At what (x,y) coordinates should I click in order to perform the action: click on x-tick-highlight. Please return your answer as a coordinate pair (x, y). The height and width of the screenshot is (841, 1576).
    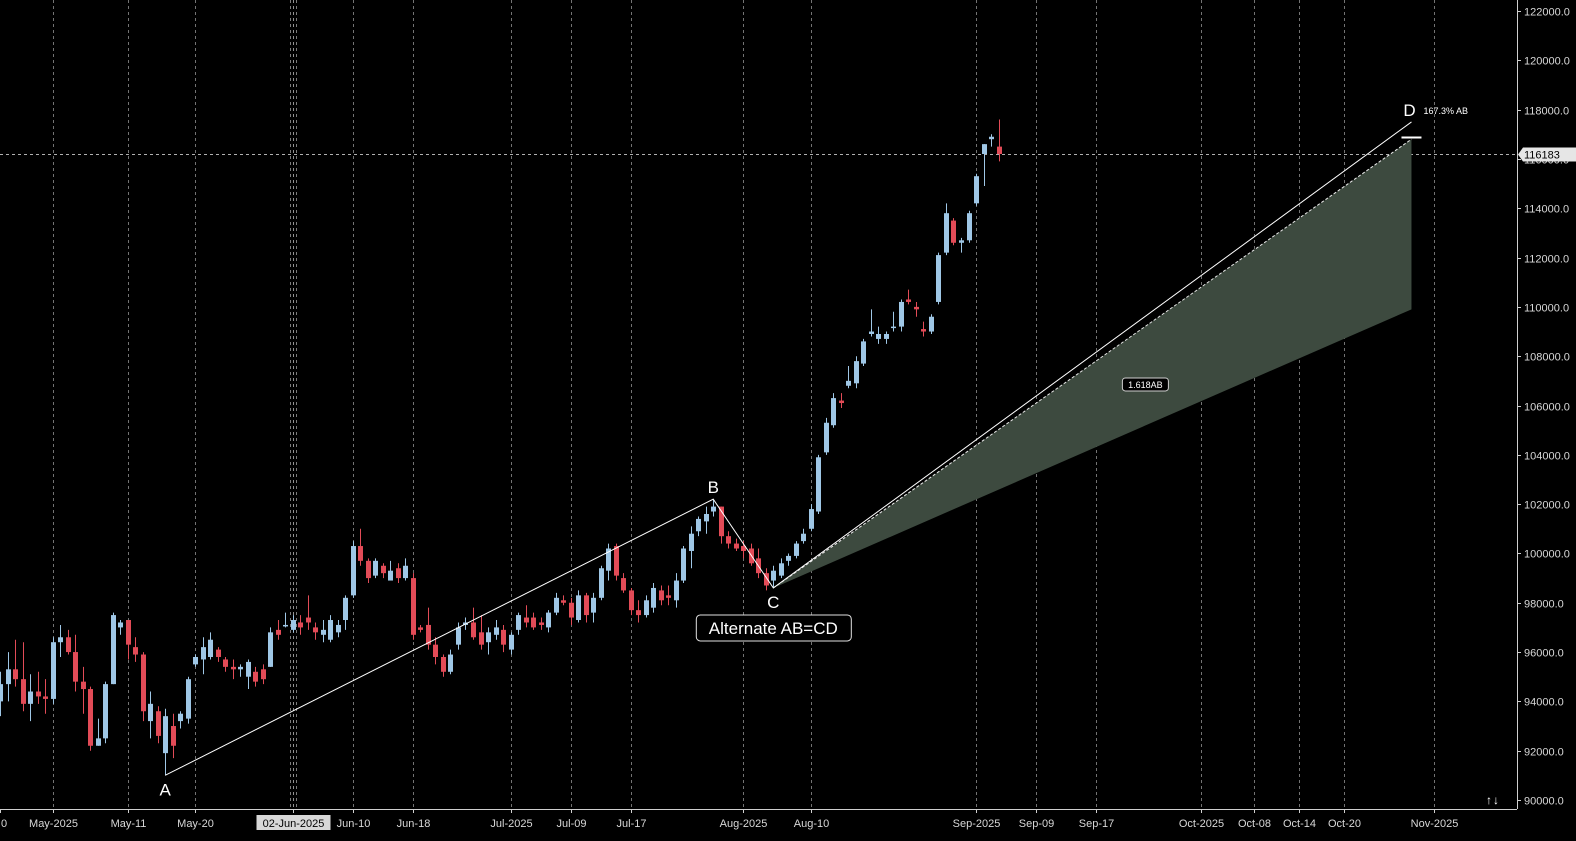
    Looking at the image, I should click on (293, 822).